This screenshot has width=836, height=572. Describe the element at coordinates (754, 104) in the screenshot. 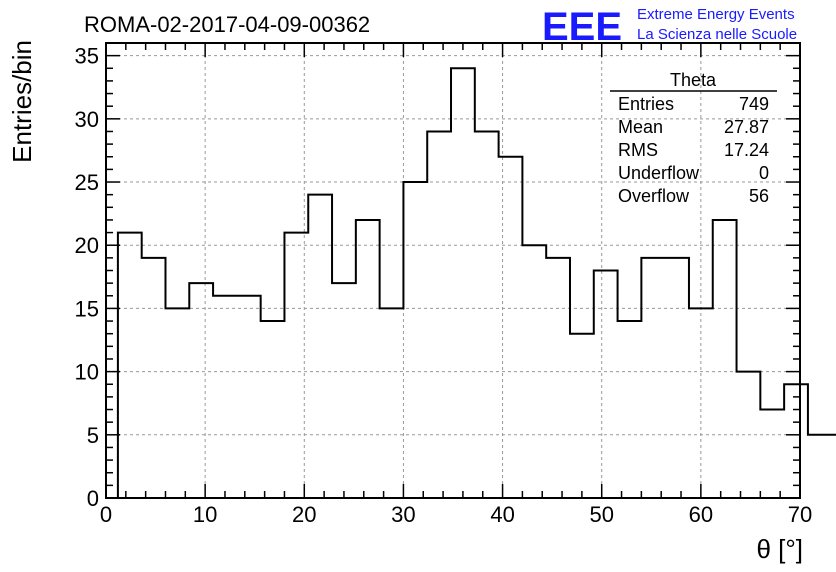

I see `stats-value-entries: 749` at that location.